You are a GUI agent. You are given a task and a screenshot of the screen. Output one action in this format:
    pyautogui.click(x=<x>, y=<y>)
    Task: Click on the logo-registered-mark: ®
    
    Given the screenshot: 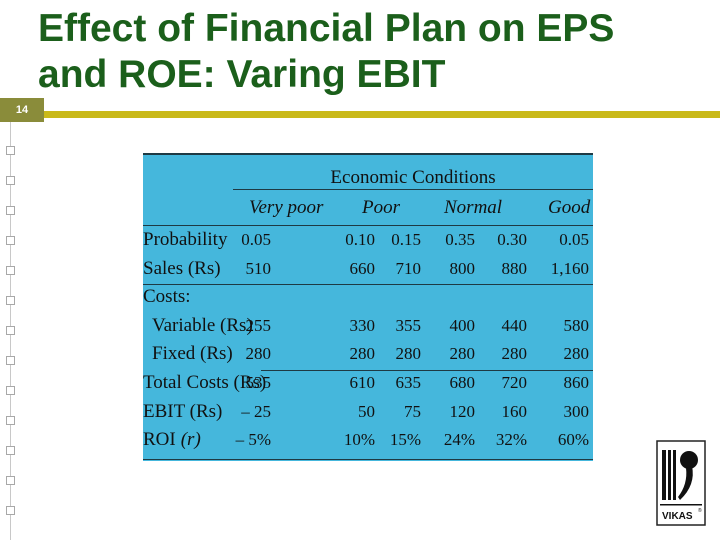 What is the action you would take?
    pyautogui.click(x=700, y=510)
    